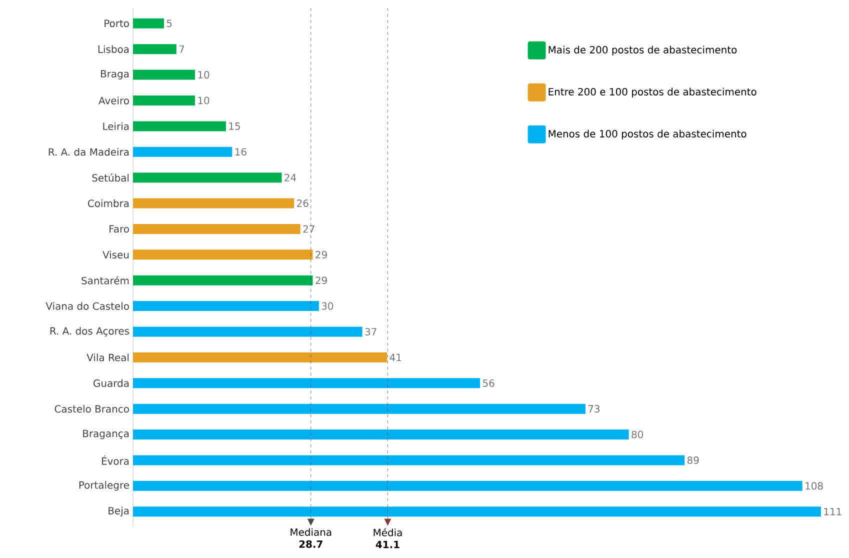 The height and width of the screenshot is (558, 849). Describe the element at coordinates (642, 51) in the screenshot. I see `legend-label: Mais de 200 postos de abastecimento` at that location.